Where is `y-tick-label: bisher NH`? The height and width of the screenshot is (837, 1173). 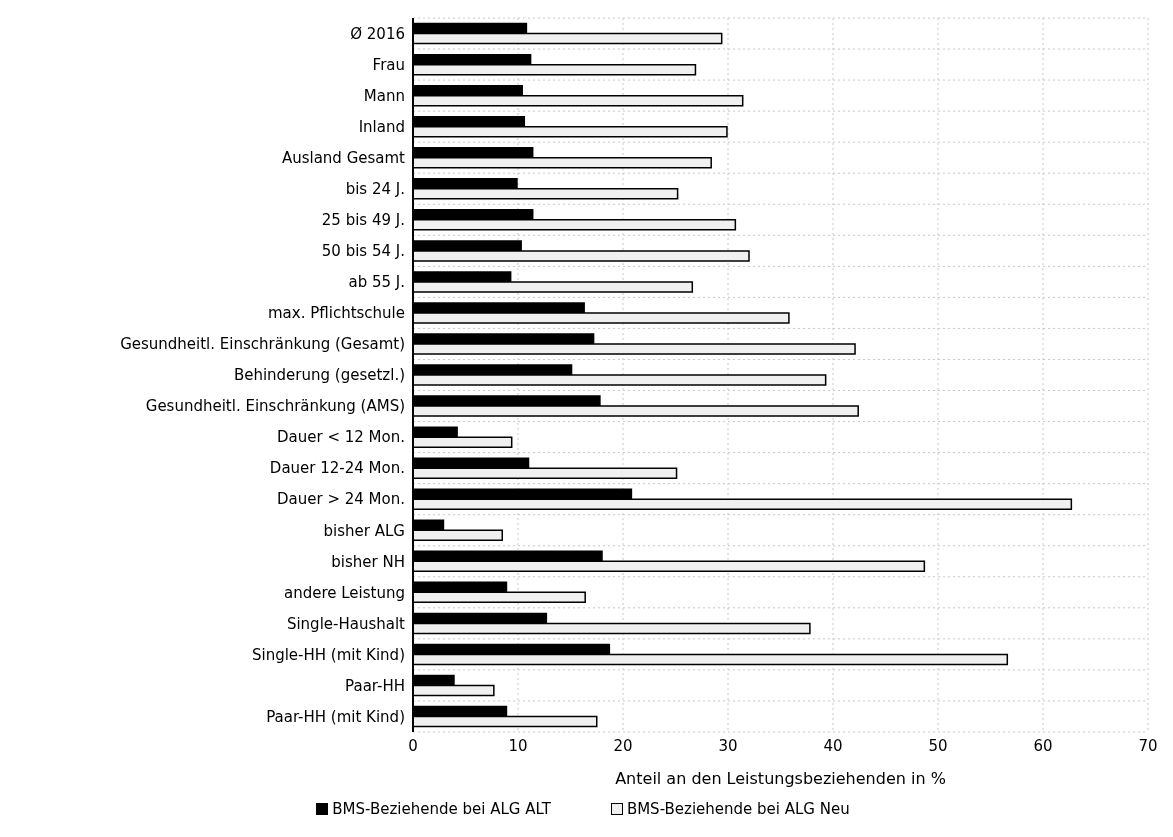 y-tick-label: bisher NH is located at coordinates (368, 561).